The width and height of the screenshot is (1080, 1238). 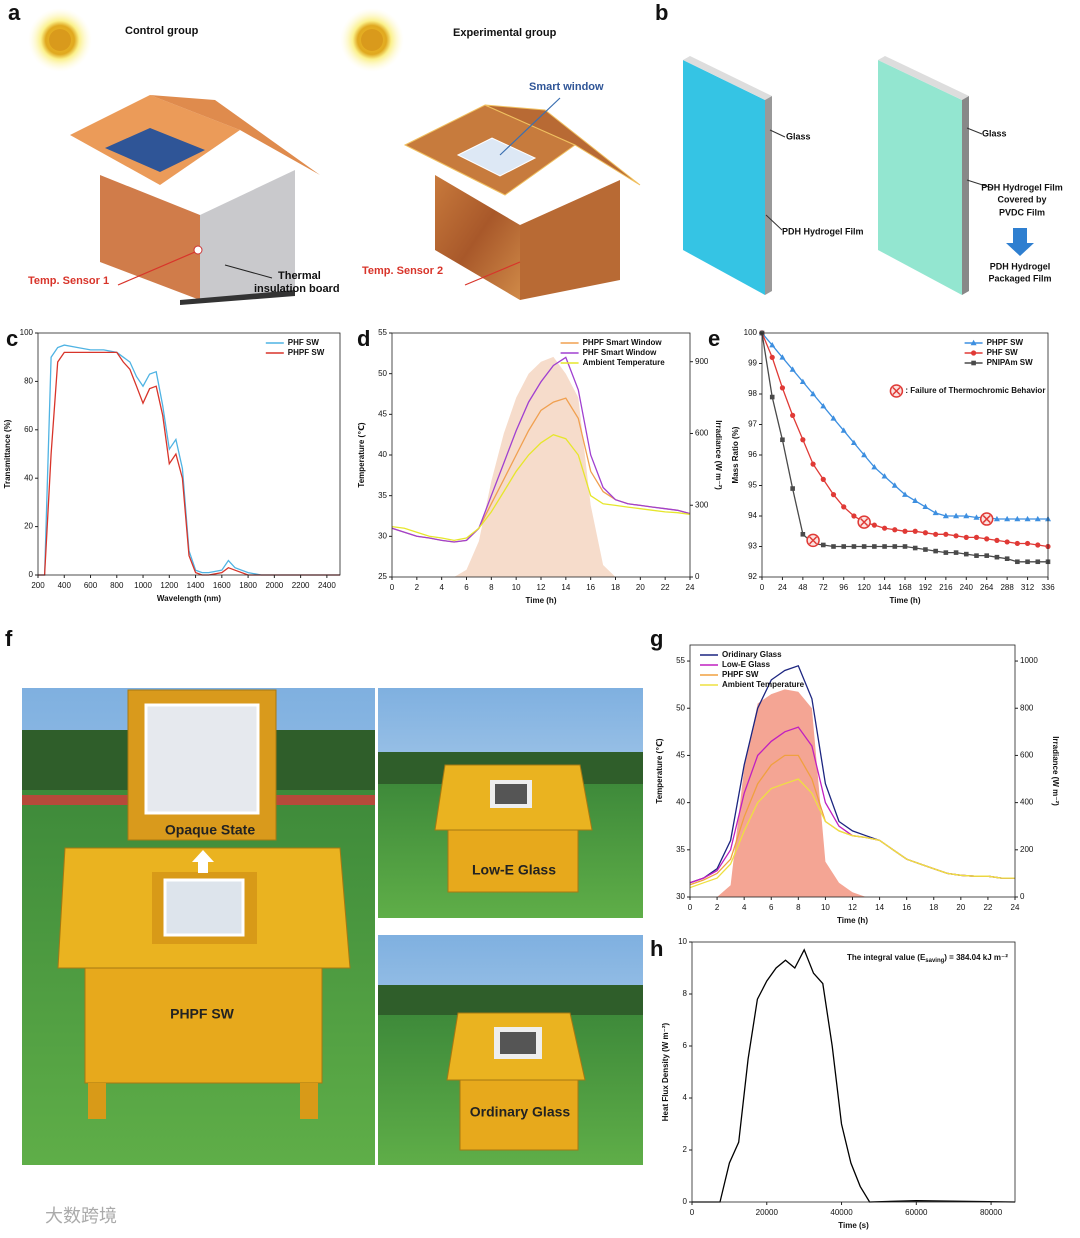 What do you see at coordinates (327, 585) in the screenshot?
I see `x-tick-label: 2400` at bounding box center [327, 585].